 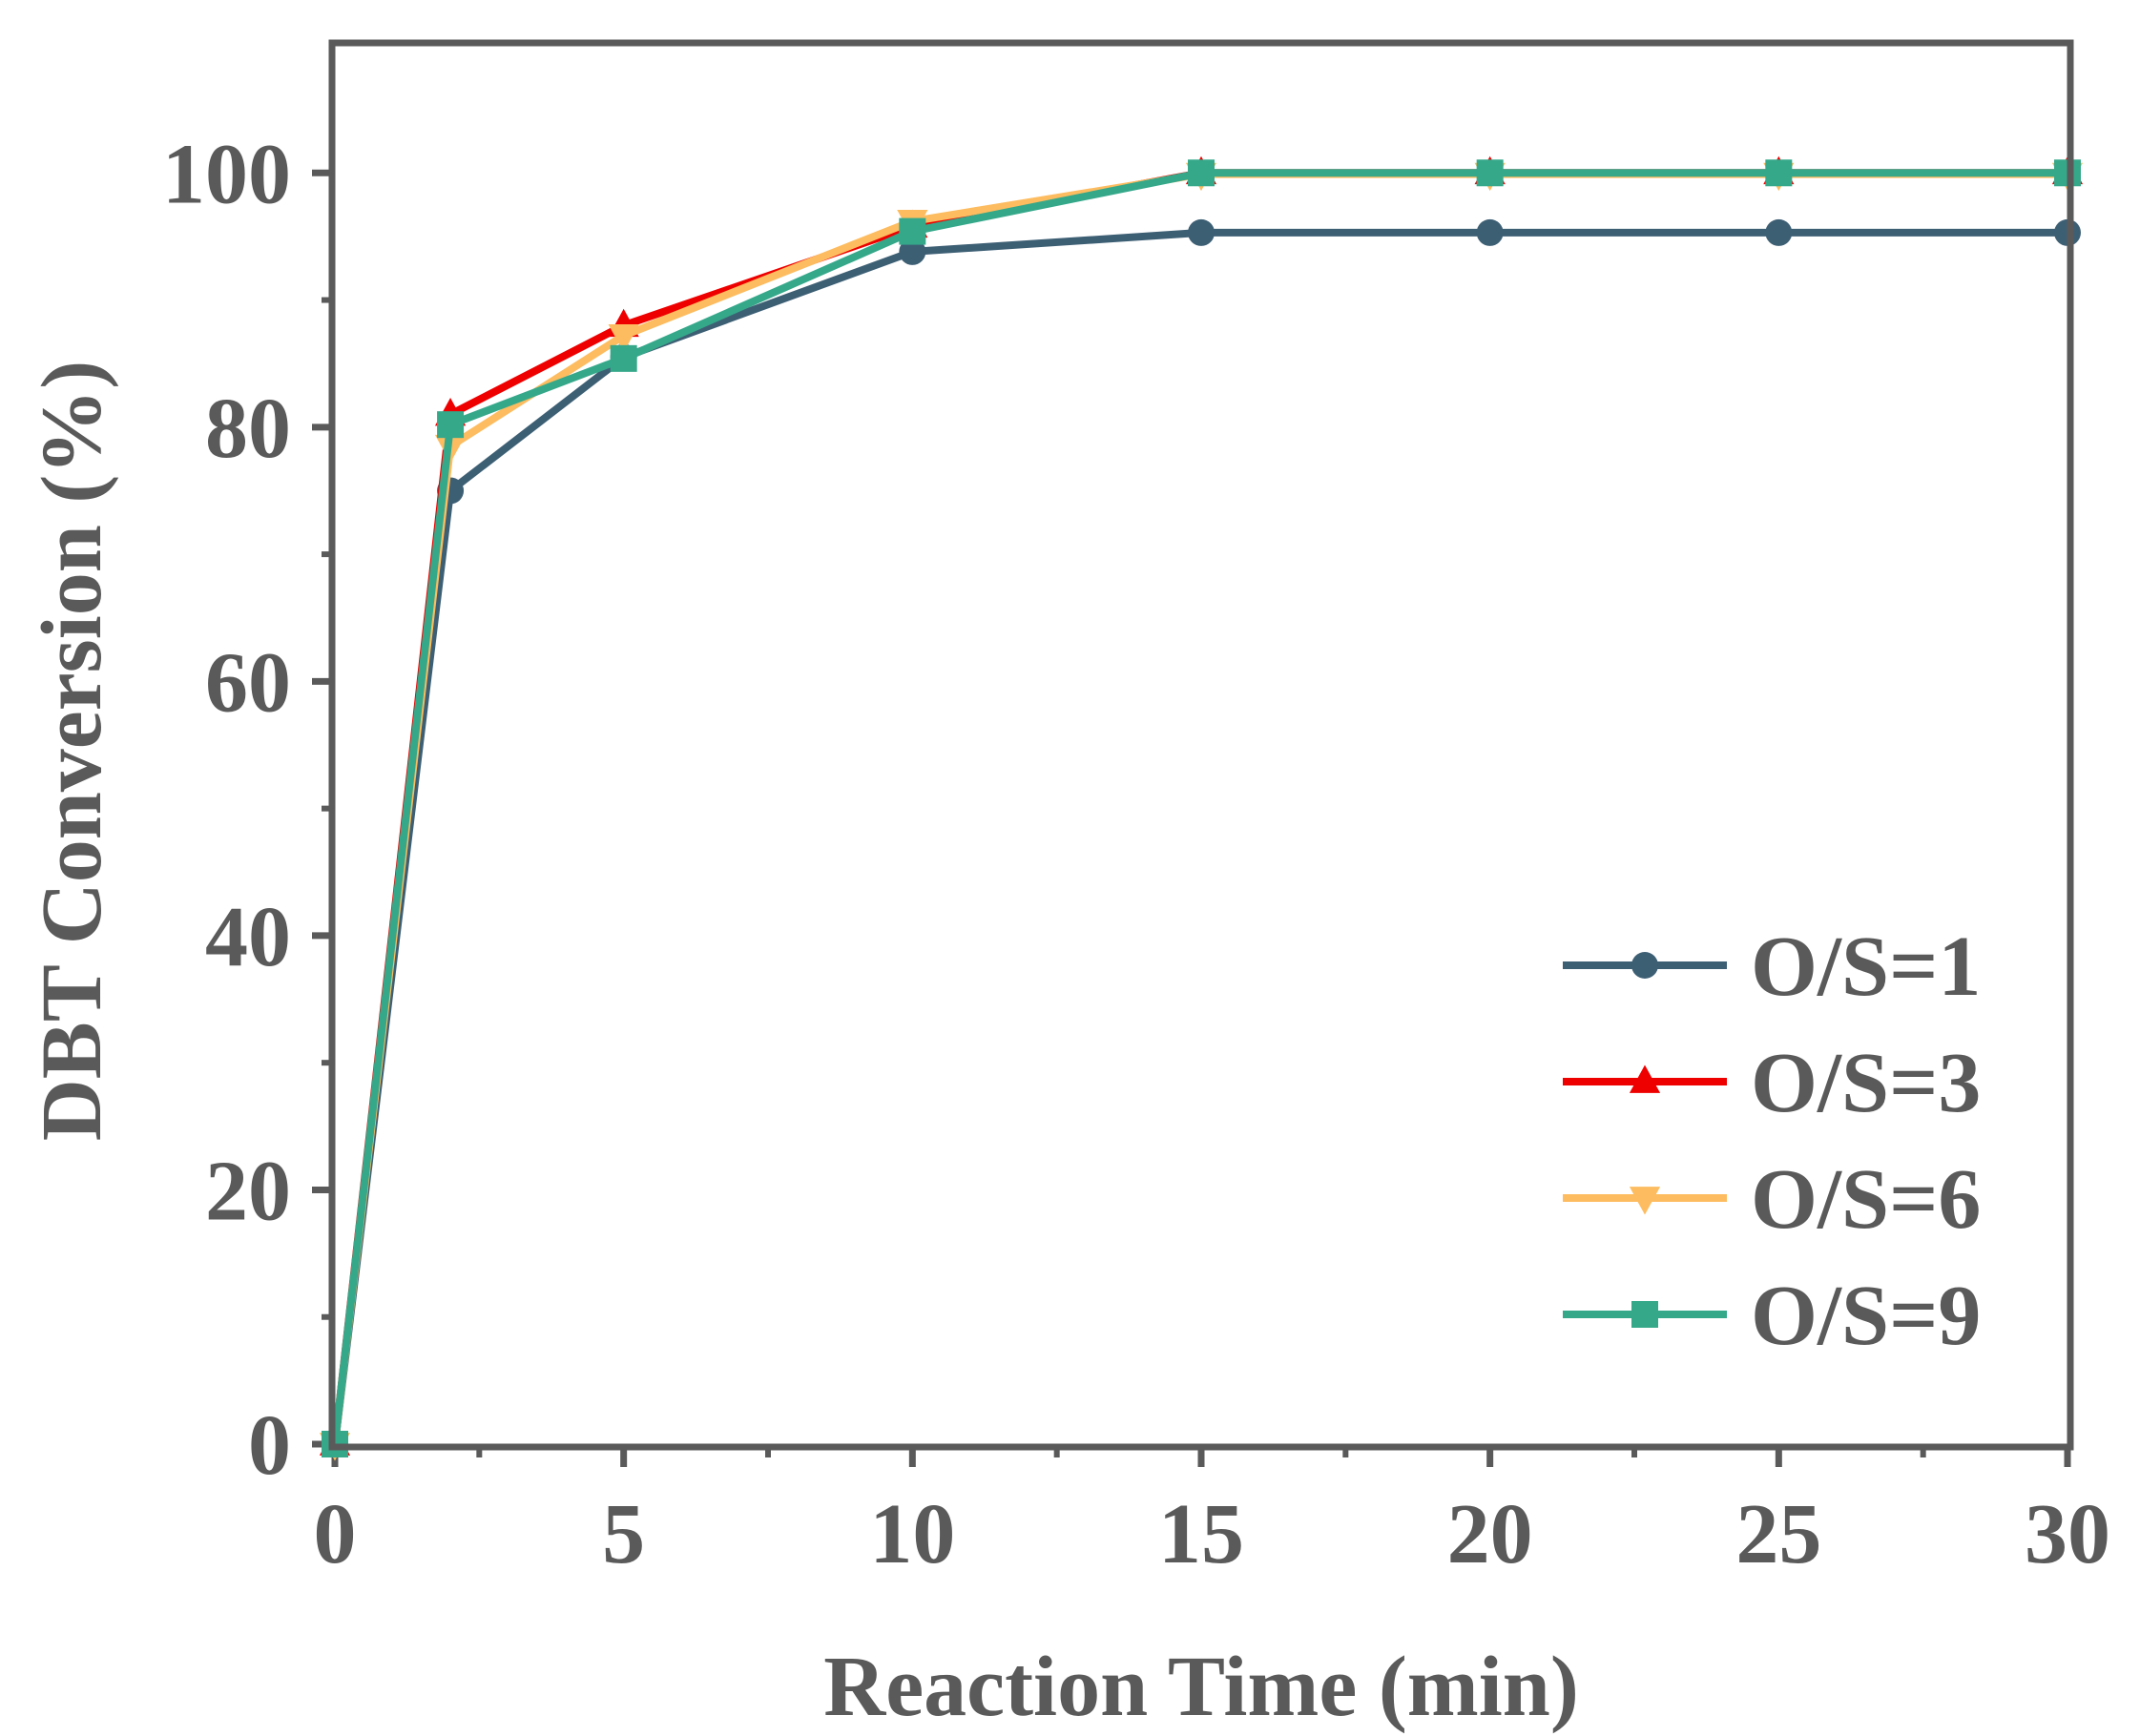 What do you see at coordinates (1866, 1083) in the screenshot?
I see `legend-label: O/S=3` at bounding box center [1866, 1083].